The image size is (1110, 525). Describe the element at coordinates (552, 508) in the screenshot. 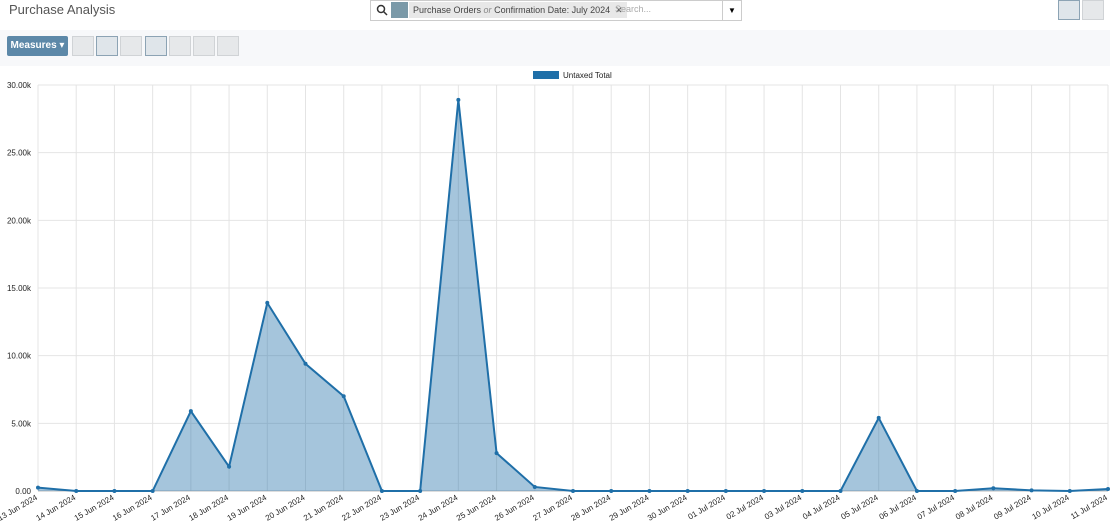

I see `x-tick-label: 27 Jun 2024` at that location.